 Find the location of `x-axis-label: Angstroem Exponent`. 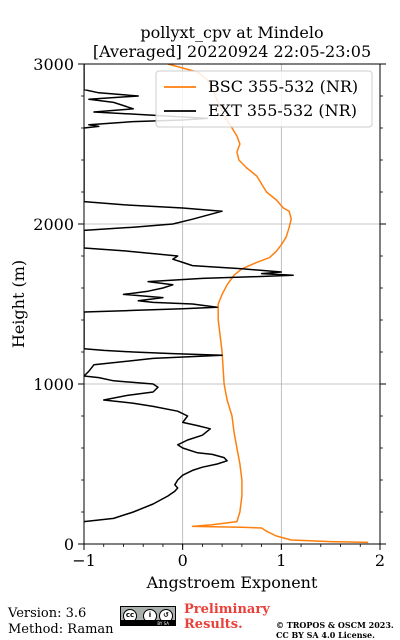

x-axis-label: Angstroem Exponent is located at coordinates (232, 582).